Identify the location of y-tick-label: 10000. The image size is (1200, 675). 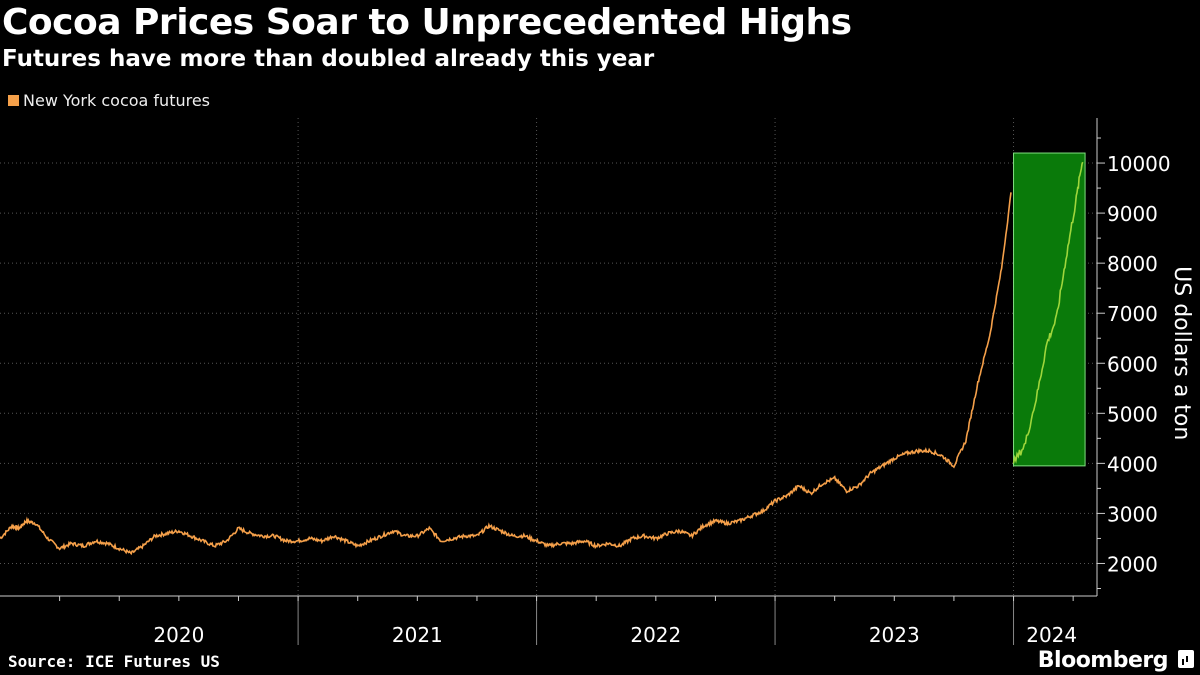
(1139, 164).